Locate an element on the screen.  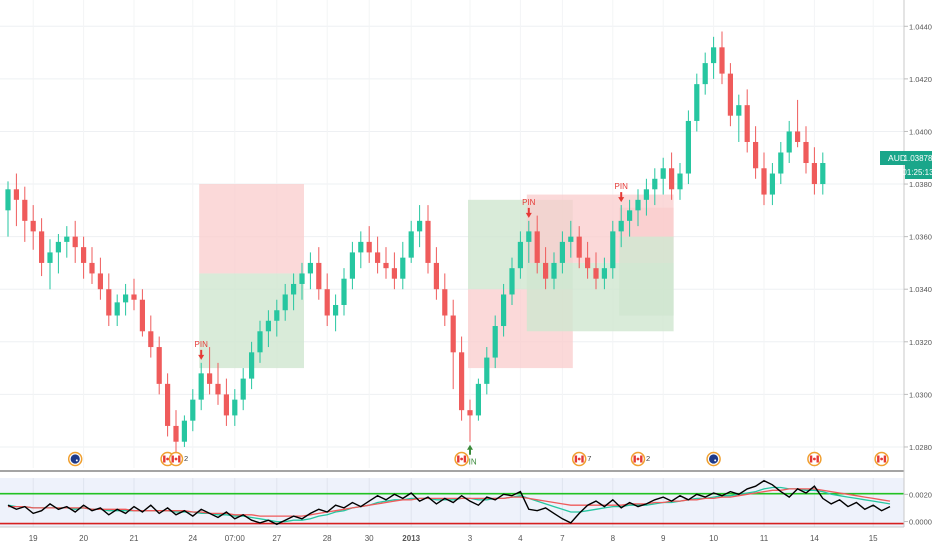
time-tick-label: 30 is located at coordinates (369, 538).